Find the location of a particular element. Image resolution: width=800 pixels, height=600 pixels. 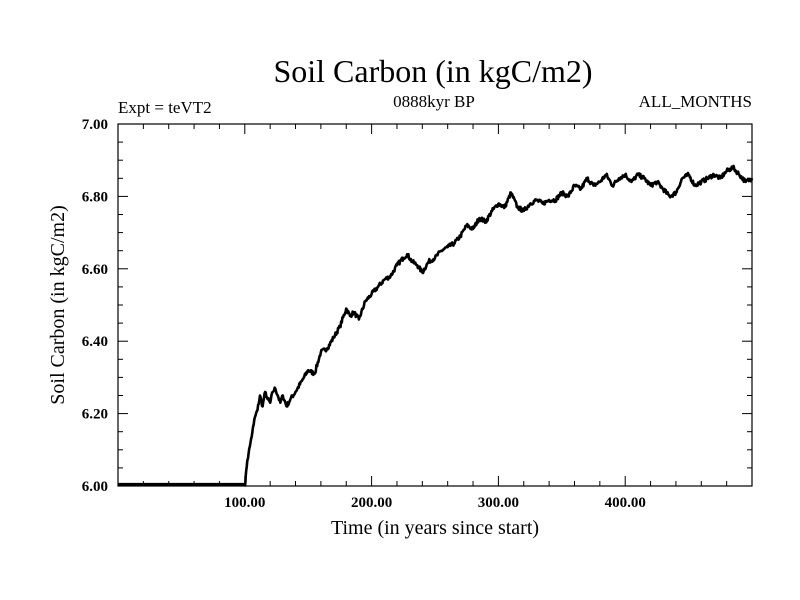

y-tick-labels: 6.00 6.20 6.40 6.60 6.80 7.00 is located at coordinates (95, 306).